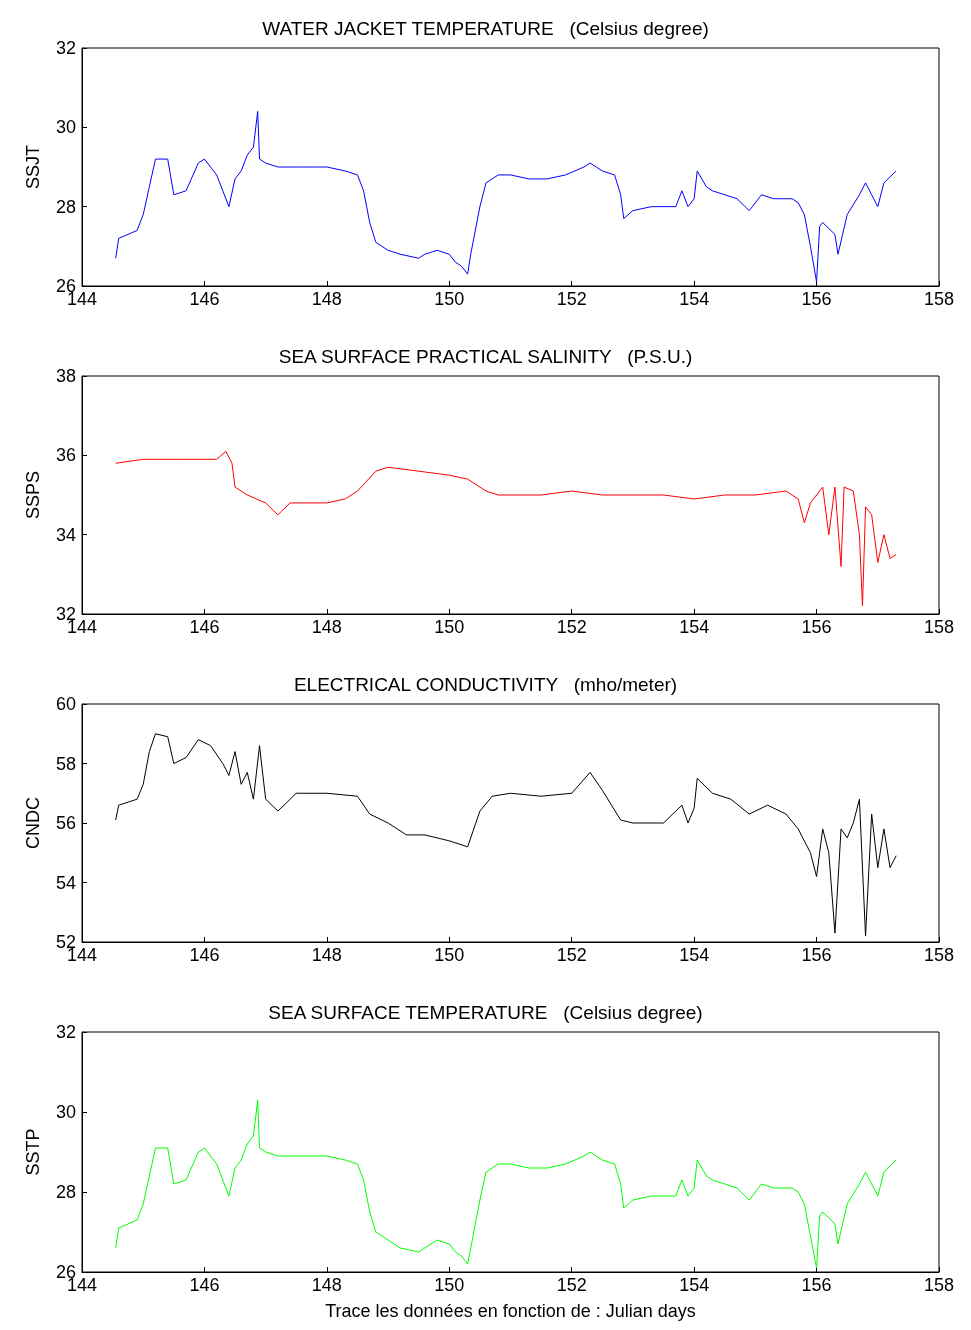  Describe the element at coordinates (33, 167) in the screenshot. I see `y-axis-title: SSJT` at that location.